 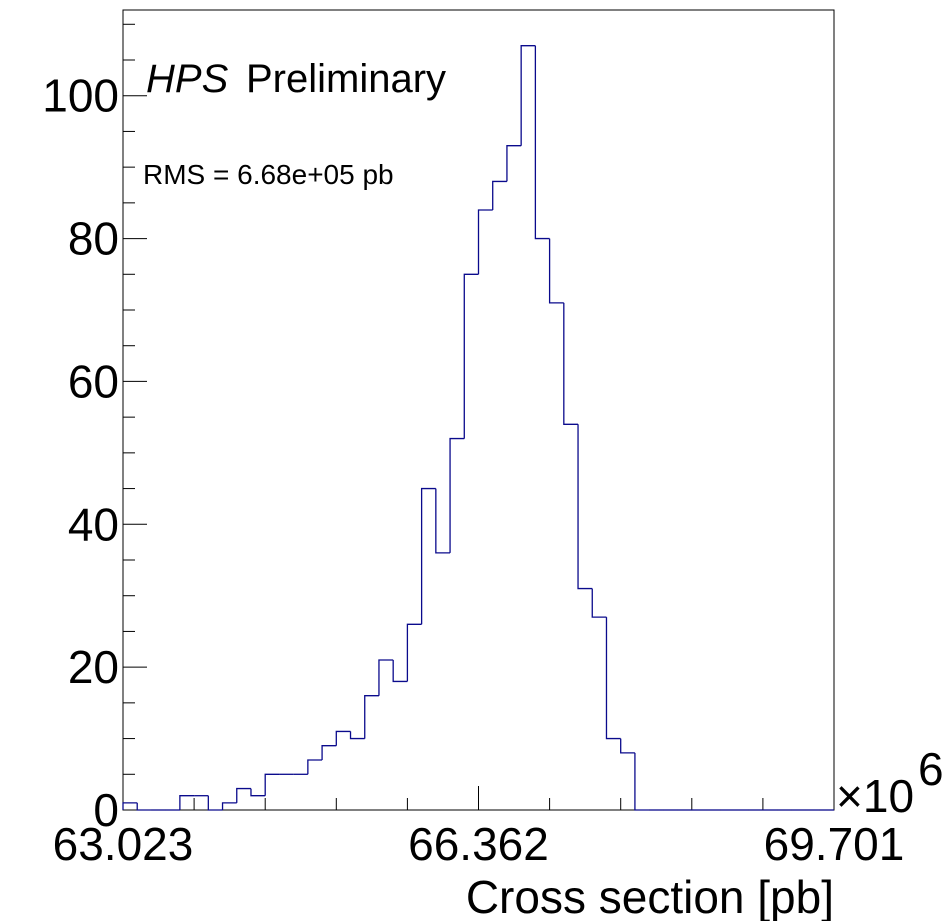 I want to click on y-tick-label: 0, so click(x=106, y=810).